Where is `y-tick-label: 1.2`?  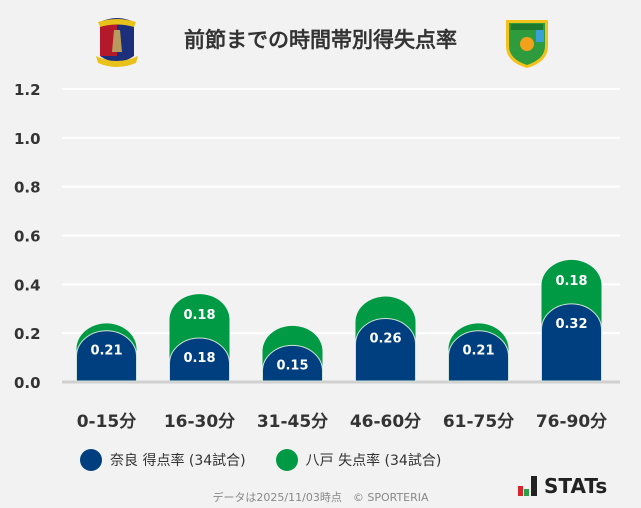 y-tick-label: 1.2 is located at coordinates (27, 90).